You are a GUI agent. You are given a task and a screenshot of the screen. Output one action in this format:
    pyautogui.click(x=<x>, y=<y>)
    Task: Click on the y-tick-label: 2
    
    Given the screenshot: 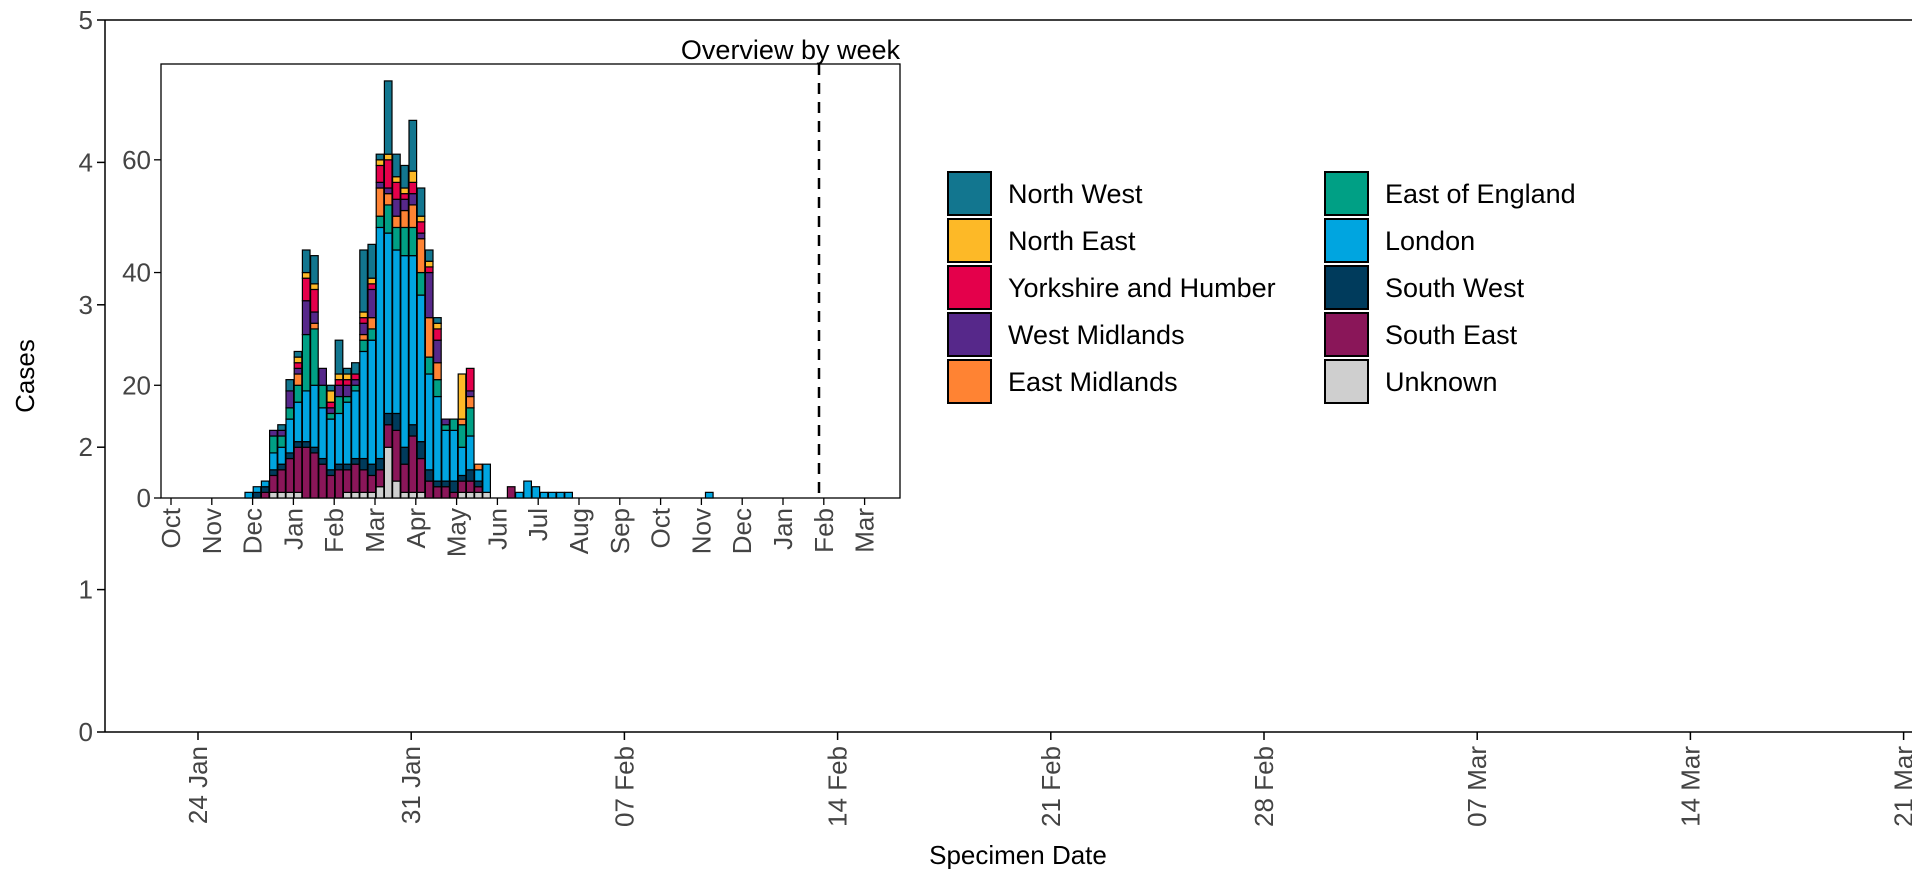 What is the action you would take?
    pyautogui.click(x=86, y=447)
    